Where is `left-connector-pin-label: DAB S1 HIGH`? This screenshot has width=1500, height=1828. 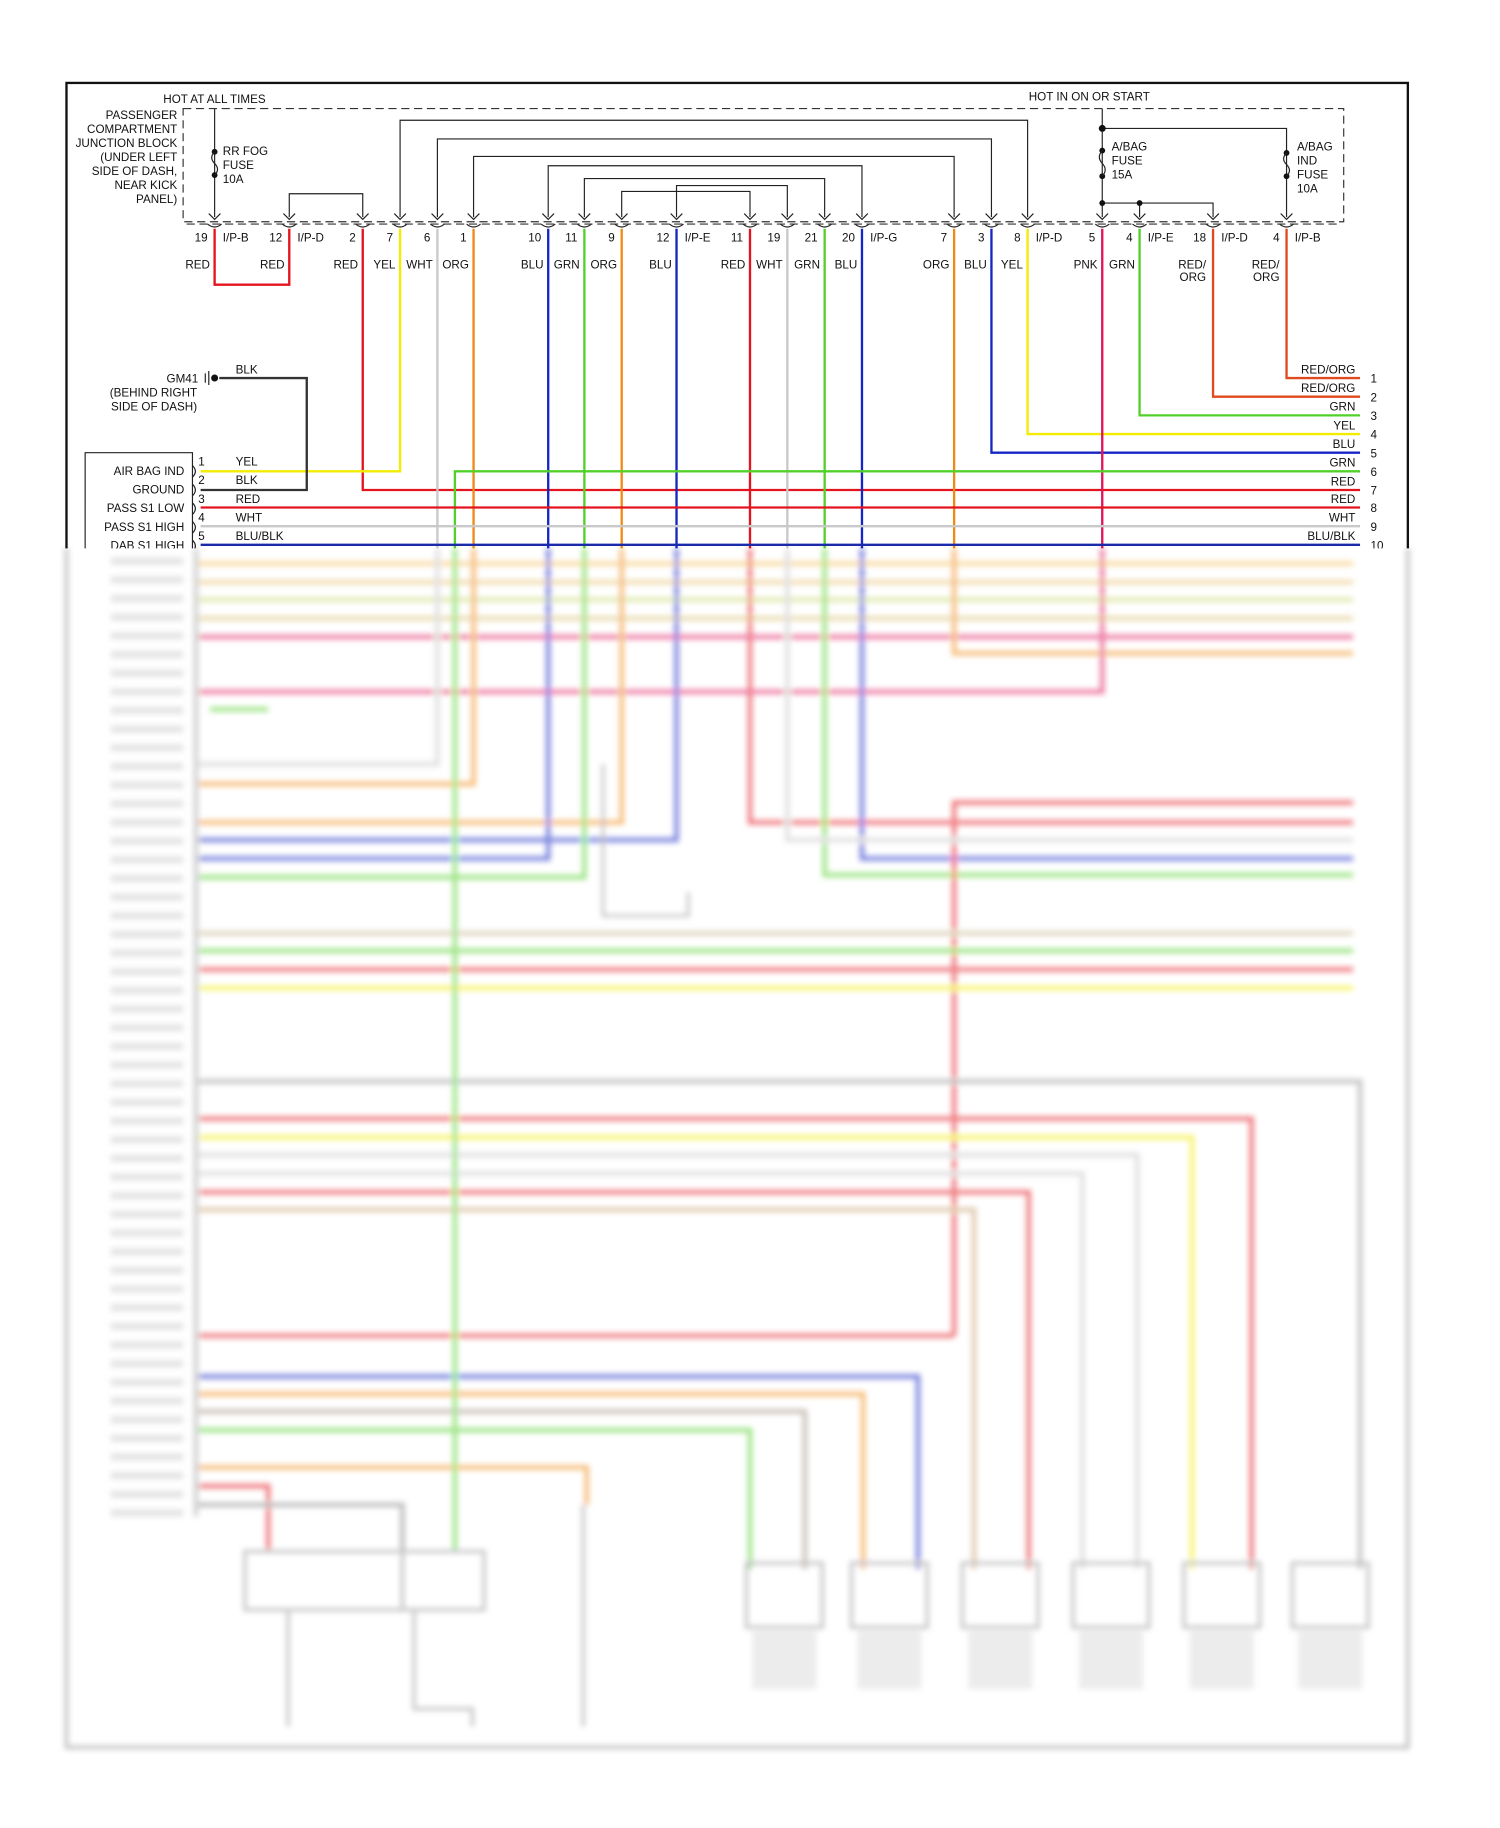 left-connector-pin-label: DAB S1 HIGH is located at coordinates (147, 545).